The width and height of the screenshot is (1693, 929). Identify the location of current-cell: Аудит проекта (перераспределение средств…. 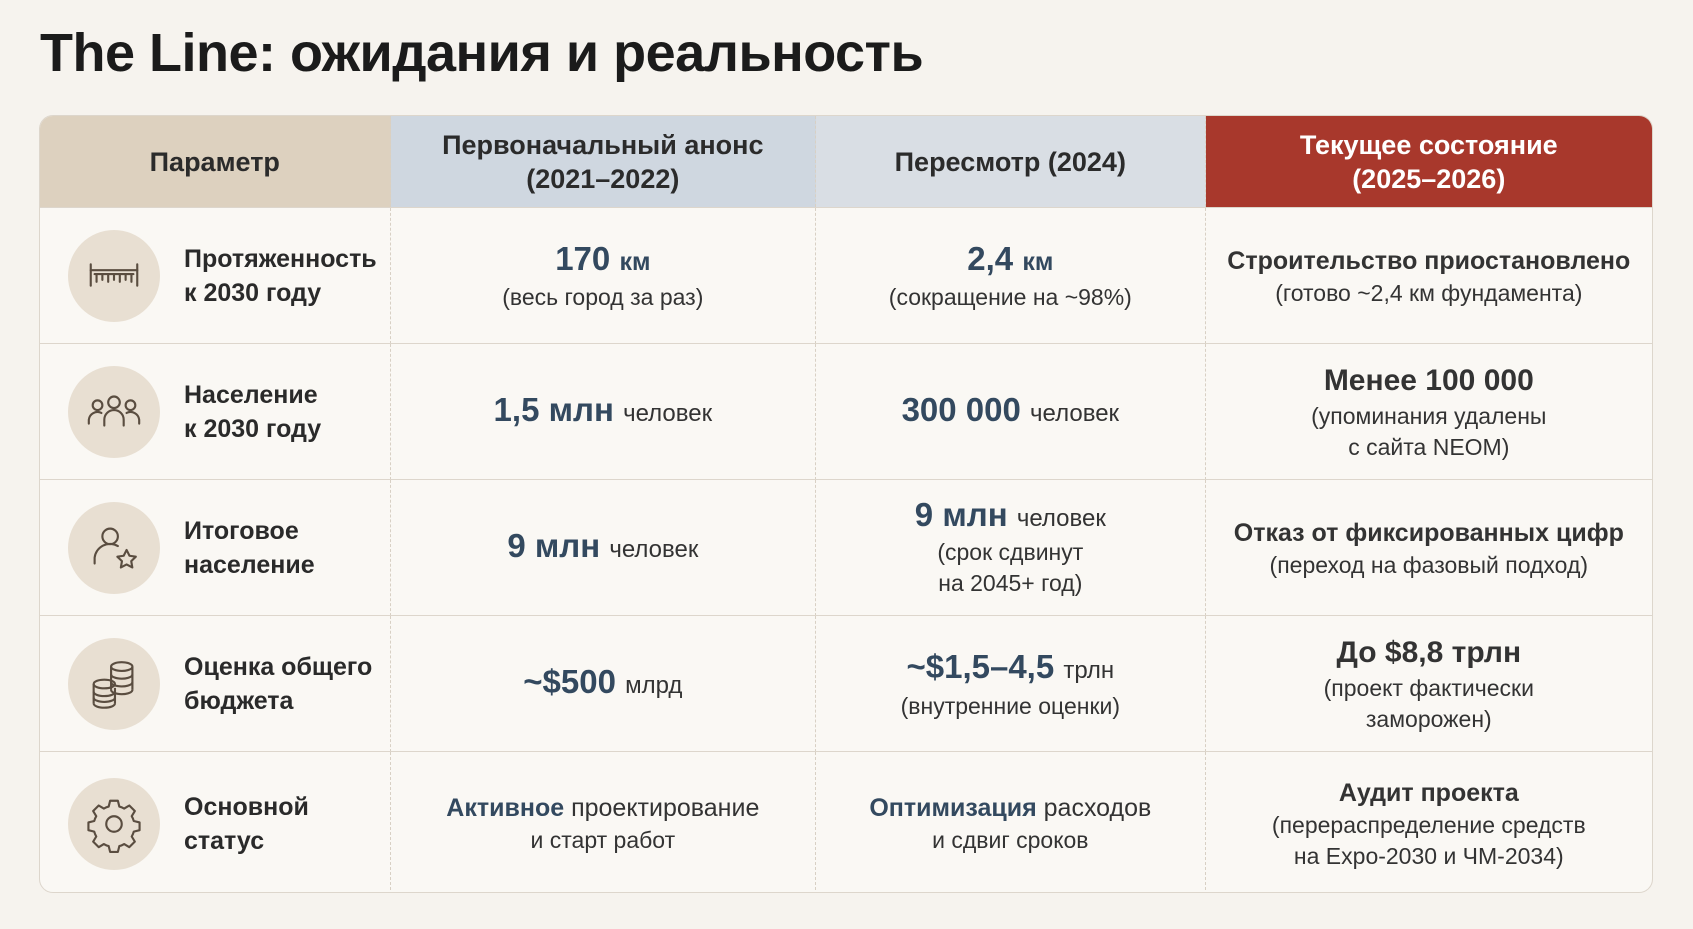
(1429, 822).